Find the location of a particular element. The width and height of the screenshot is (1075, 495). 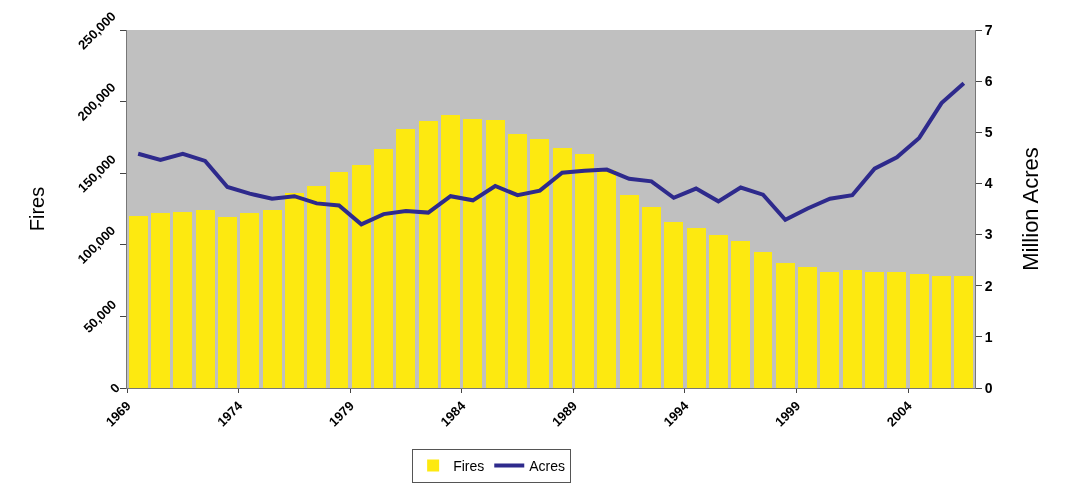

y2-tick-label: 2 is located at coordinates (988, 285).